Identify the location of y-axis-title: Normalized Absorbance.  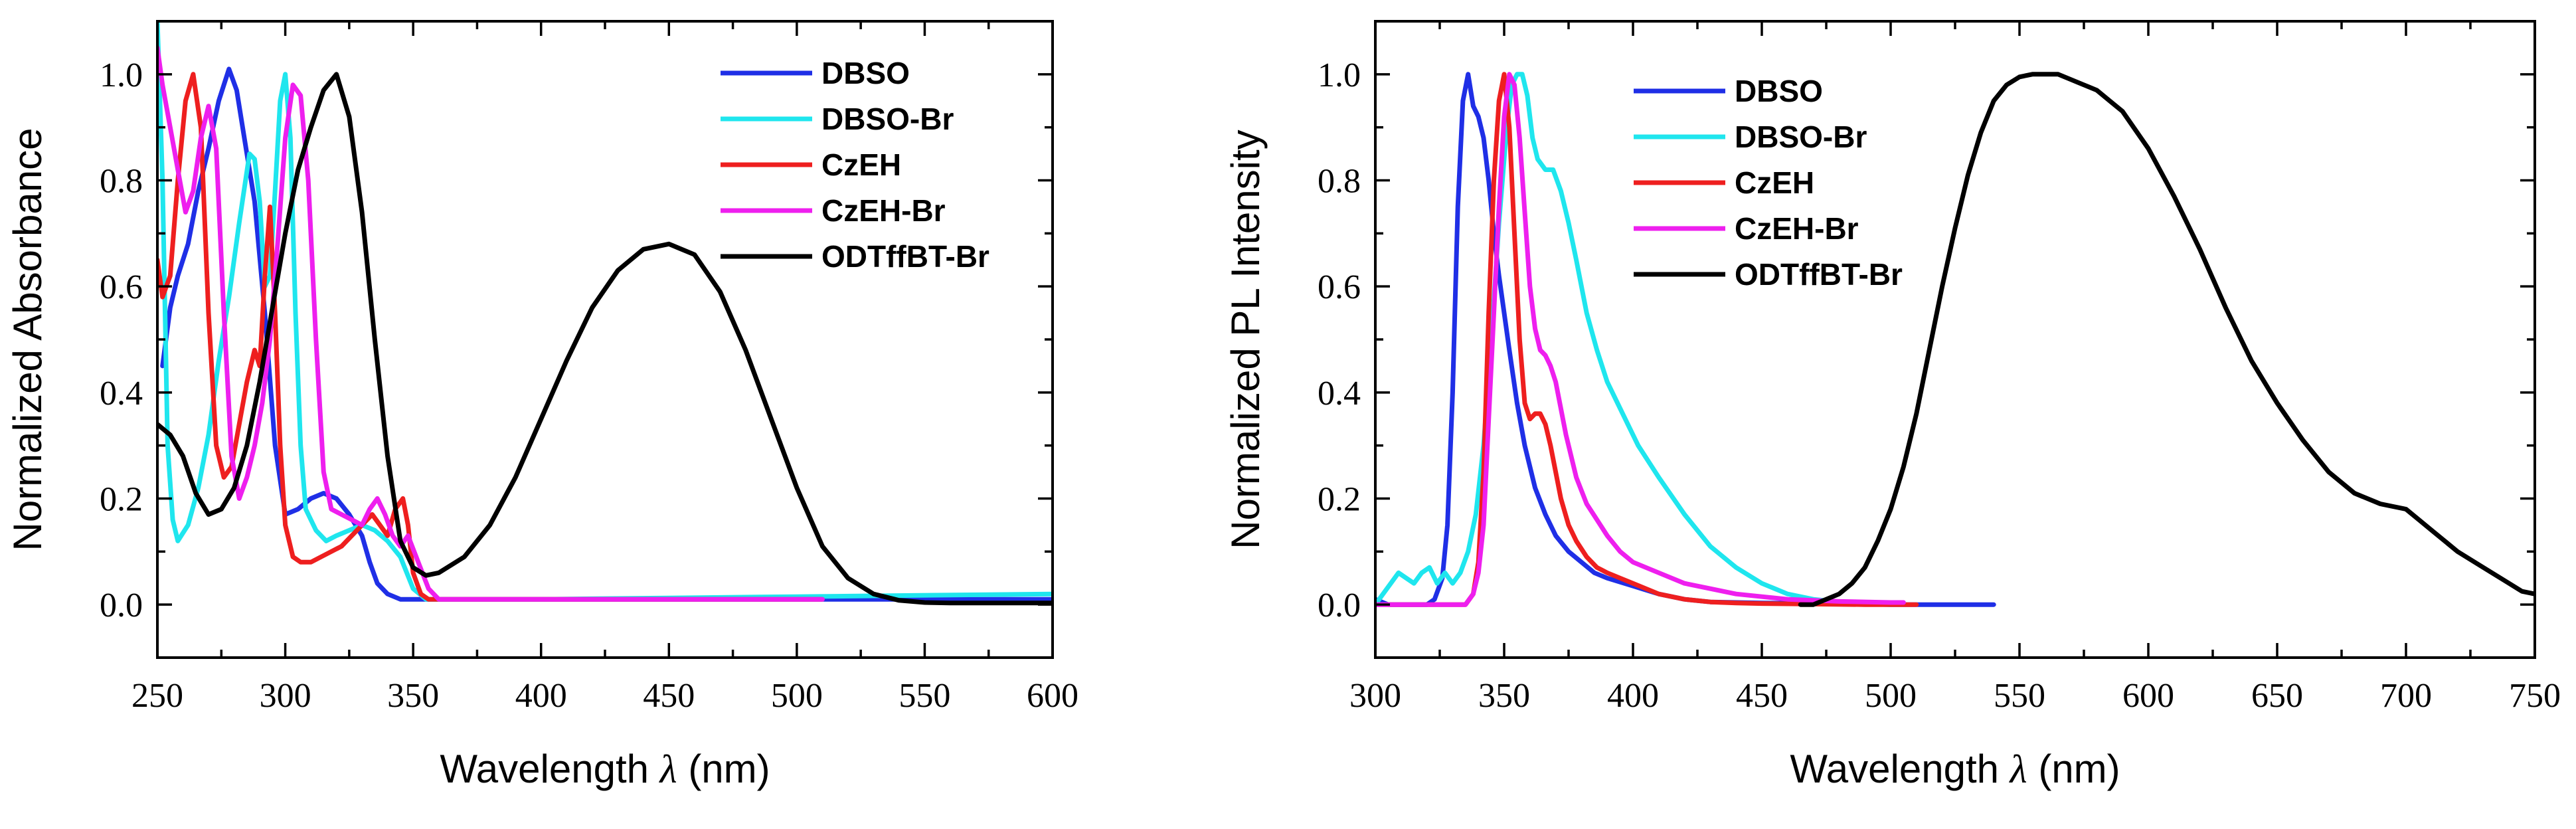
(27, 339).